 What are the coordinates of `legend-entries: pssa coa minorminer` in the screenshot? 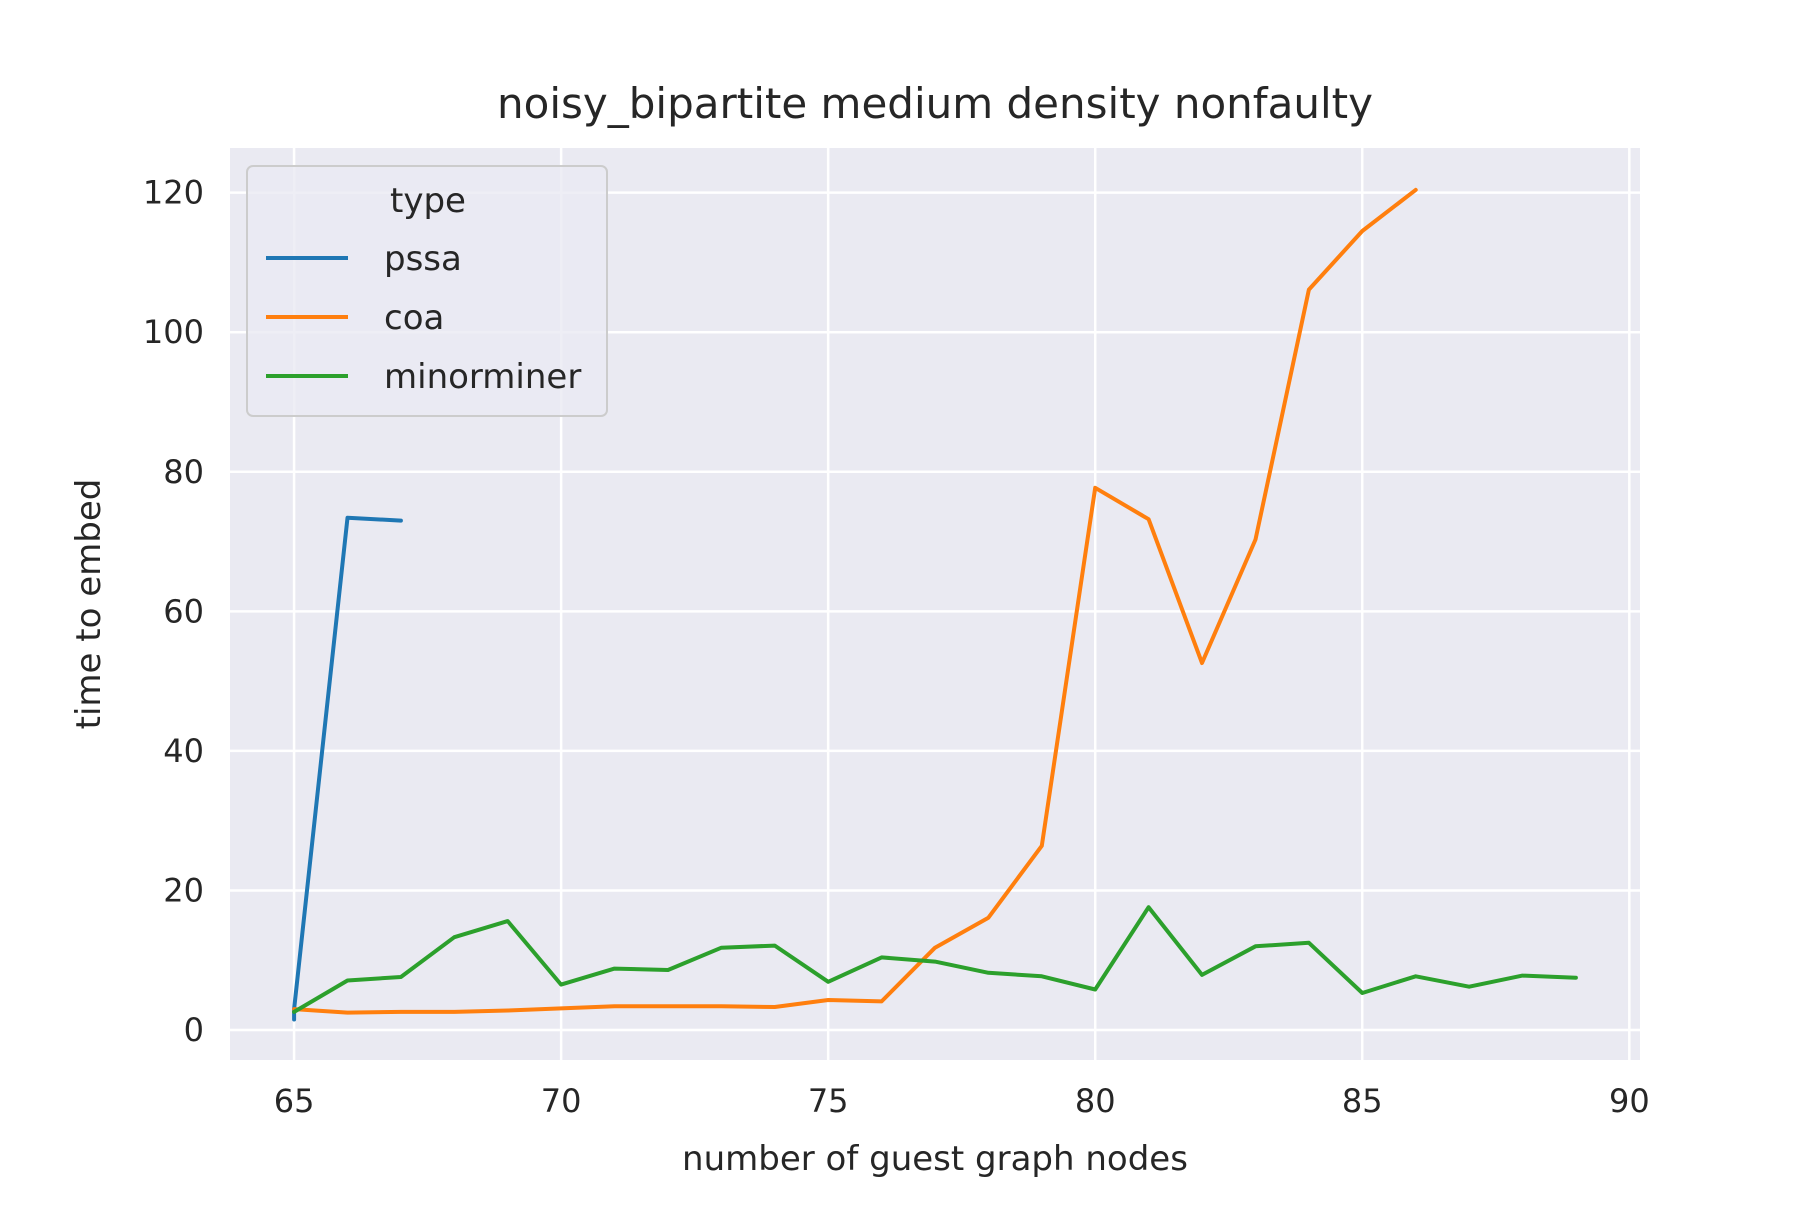 It's located at (423, 318).